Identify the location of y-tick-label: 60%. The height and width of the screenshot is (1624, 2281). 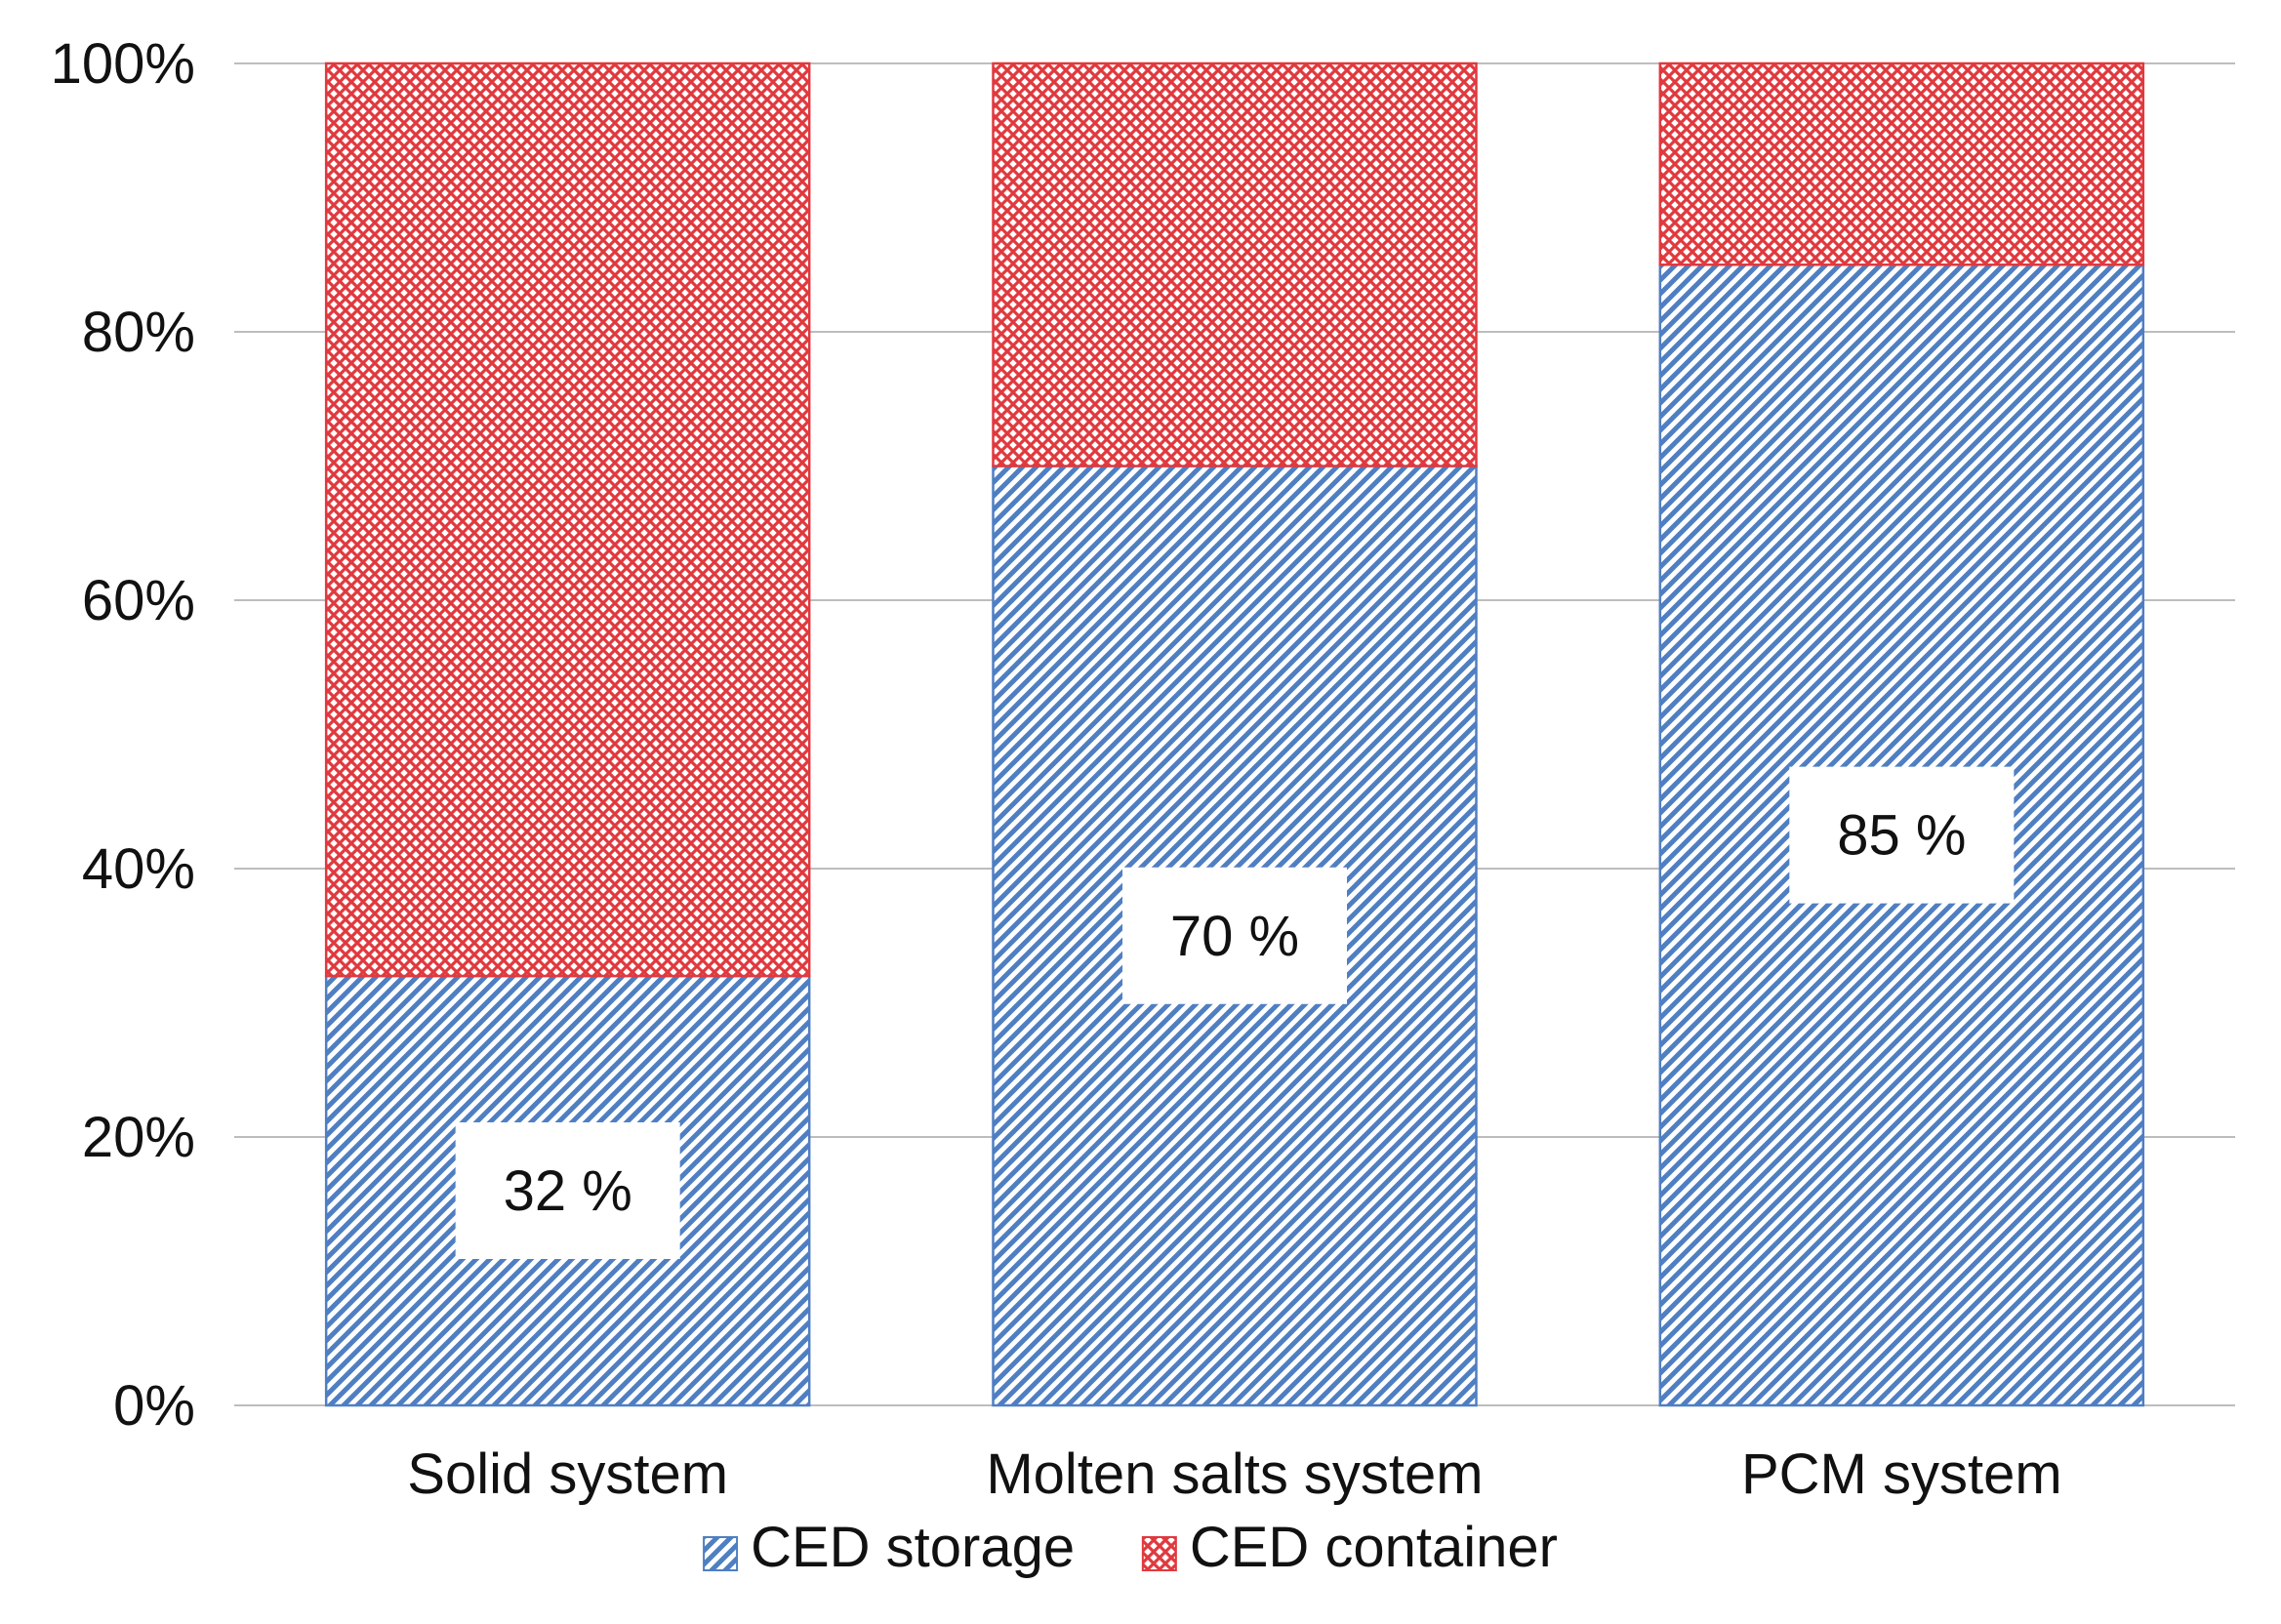
(138, 601).